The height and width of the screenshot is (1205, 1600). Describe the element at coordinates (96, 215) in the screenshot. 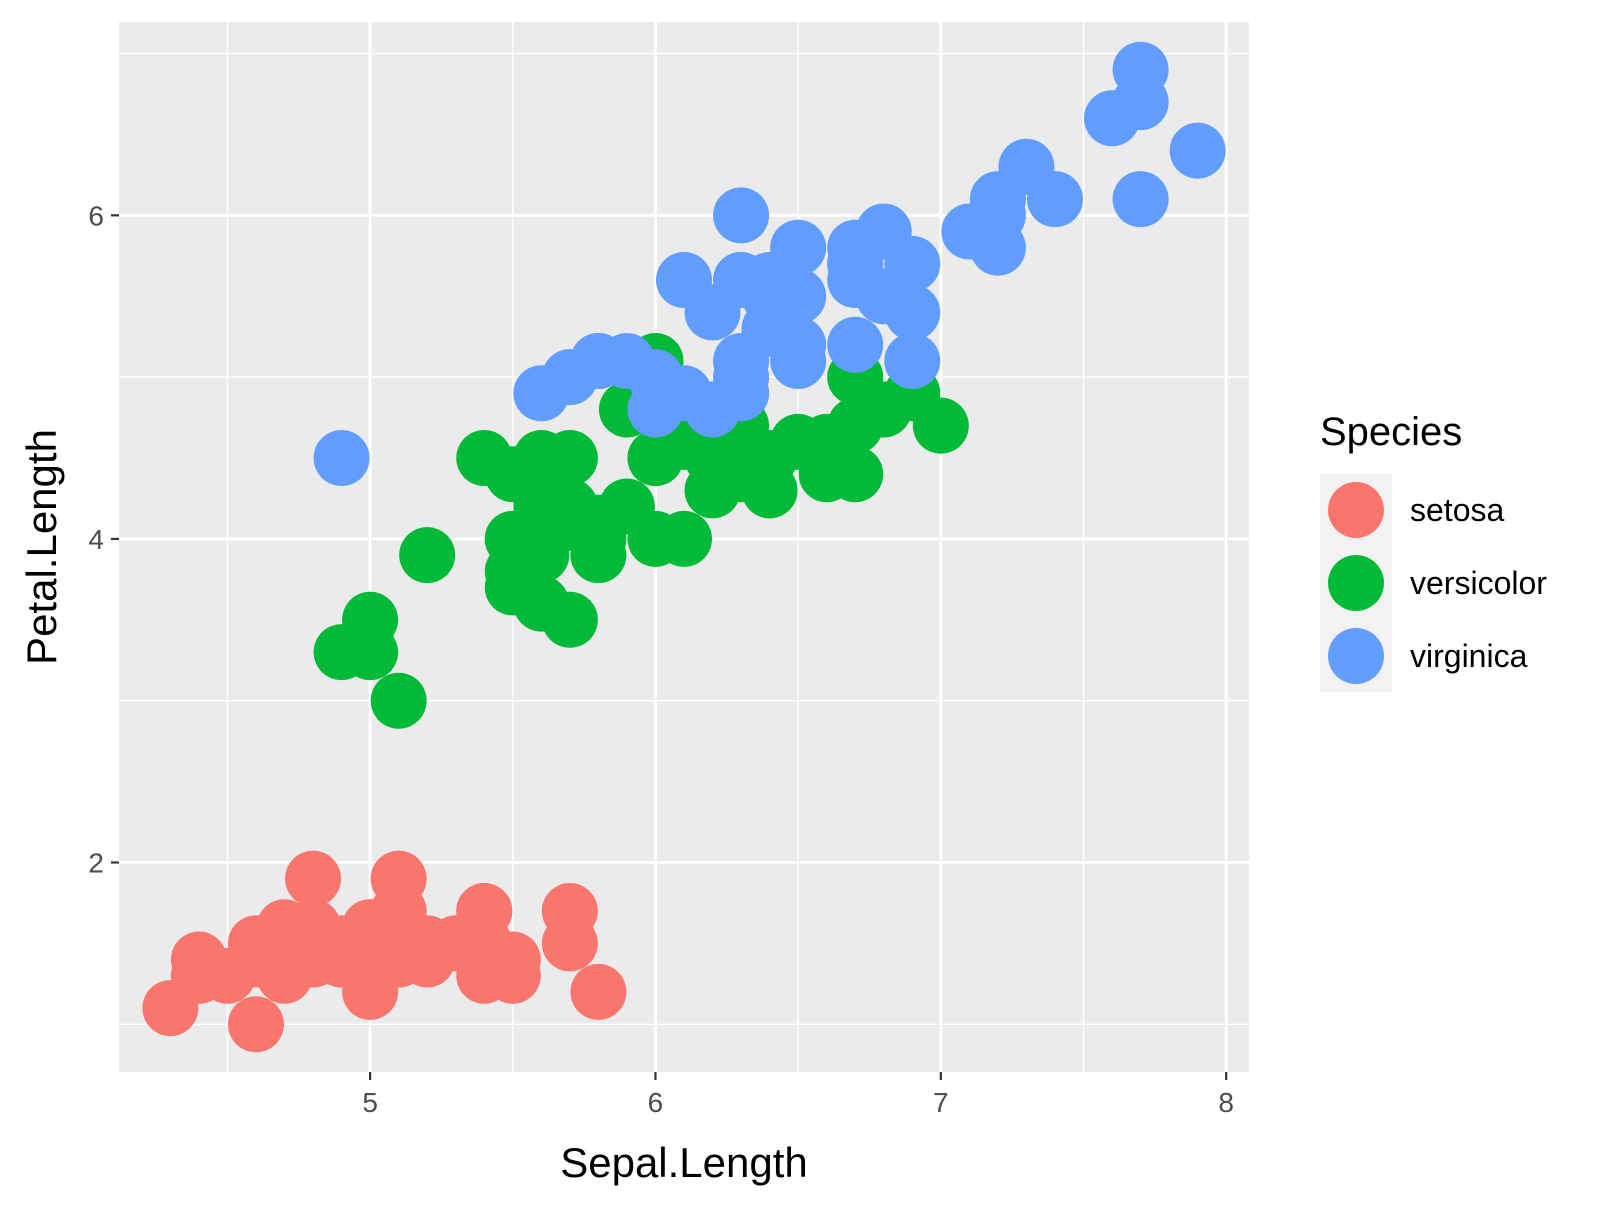

I see `y-tick-label: 6` at that location.